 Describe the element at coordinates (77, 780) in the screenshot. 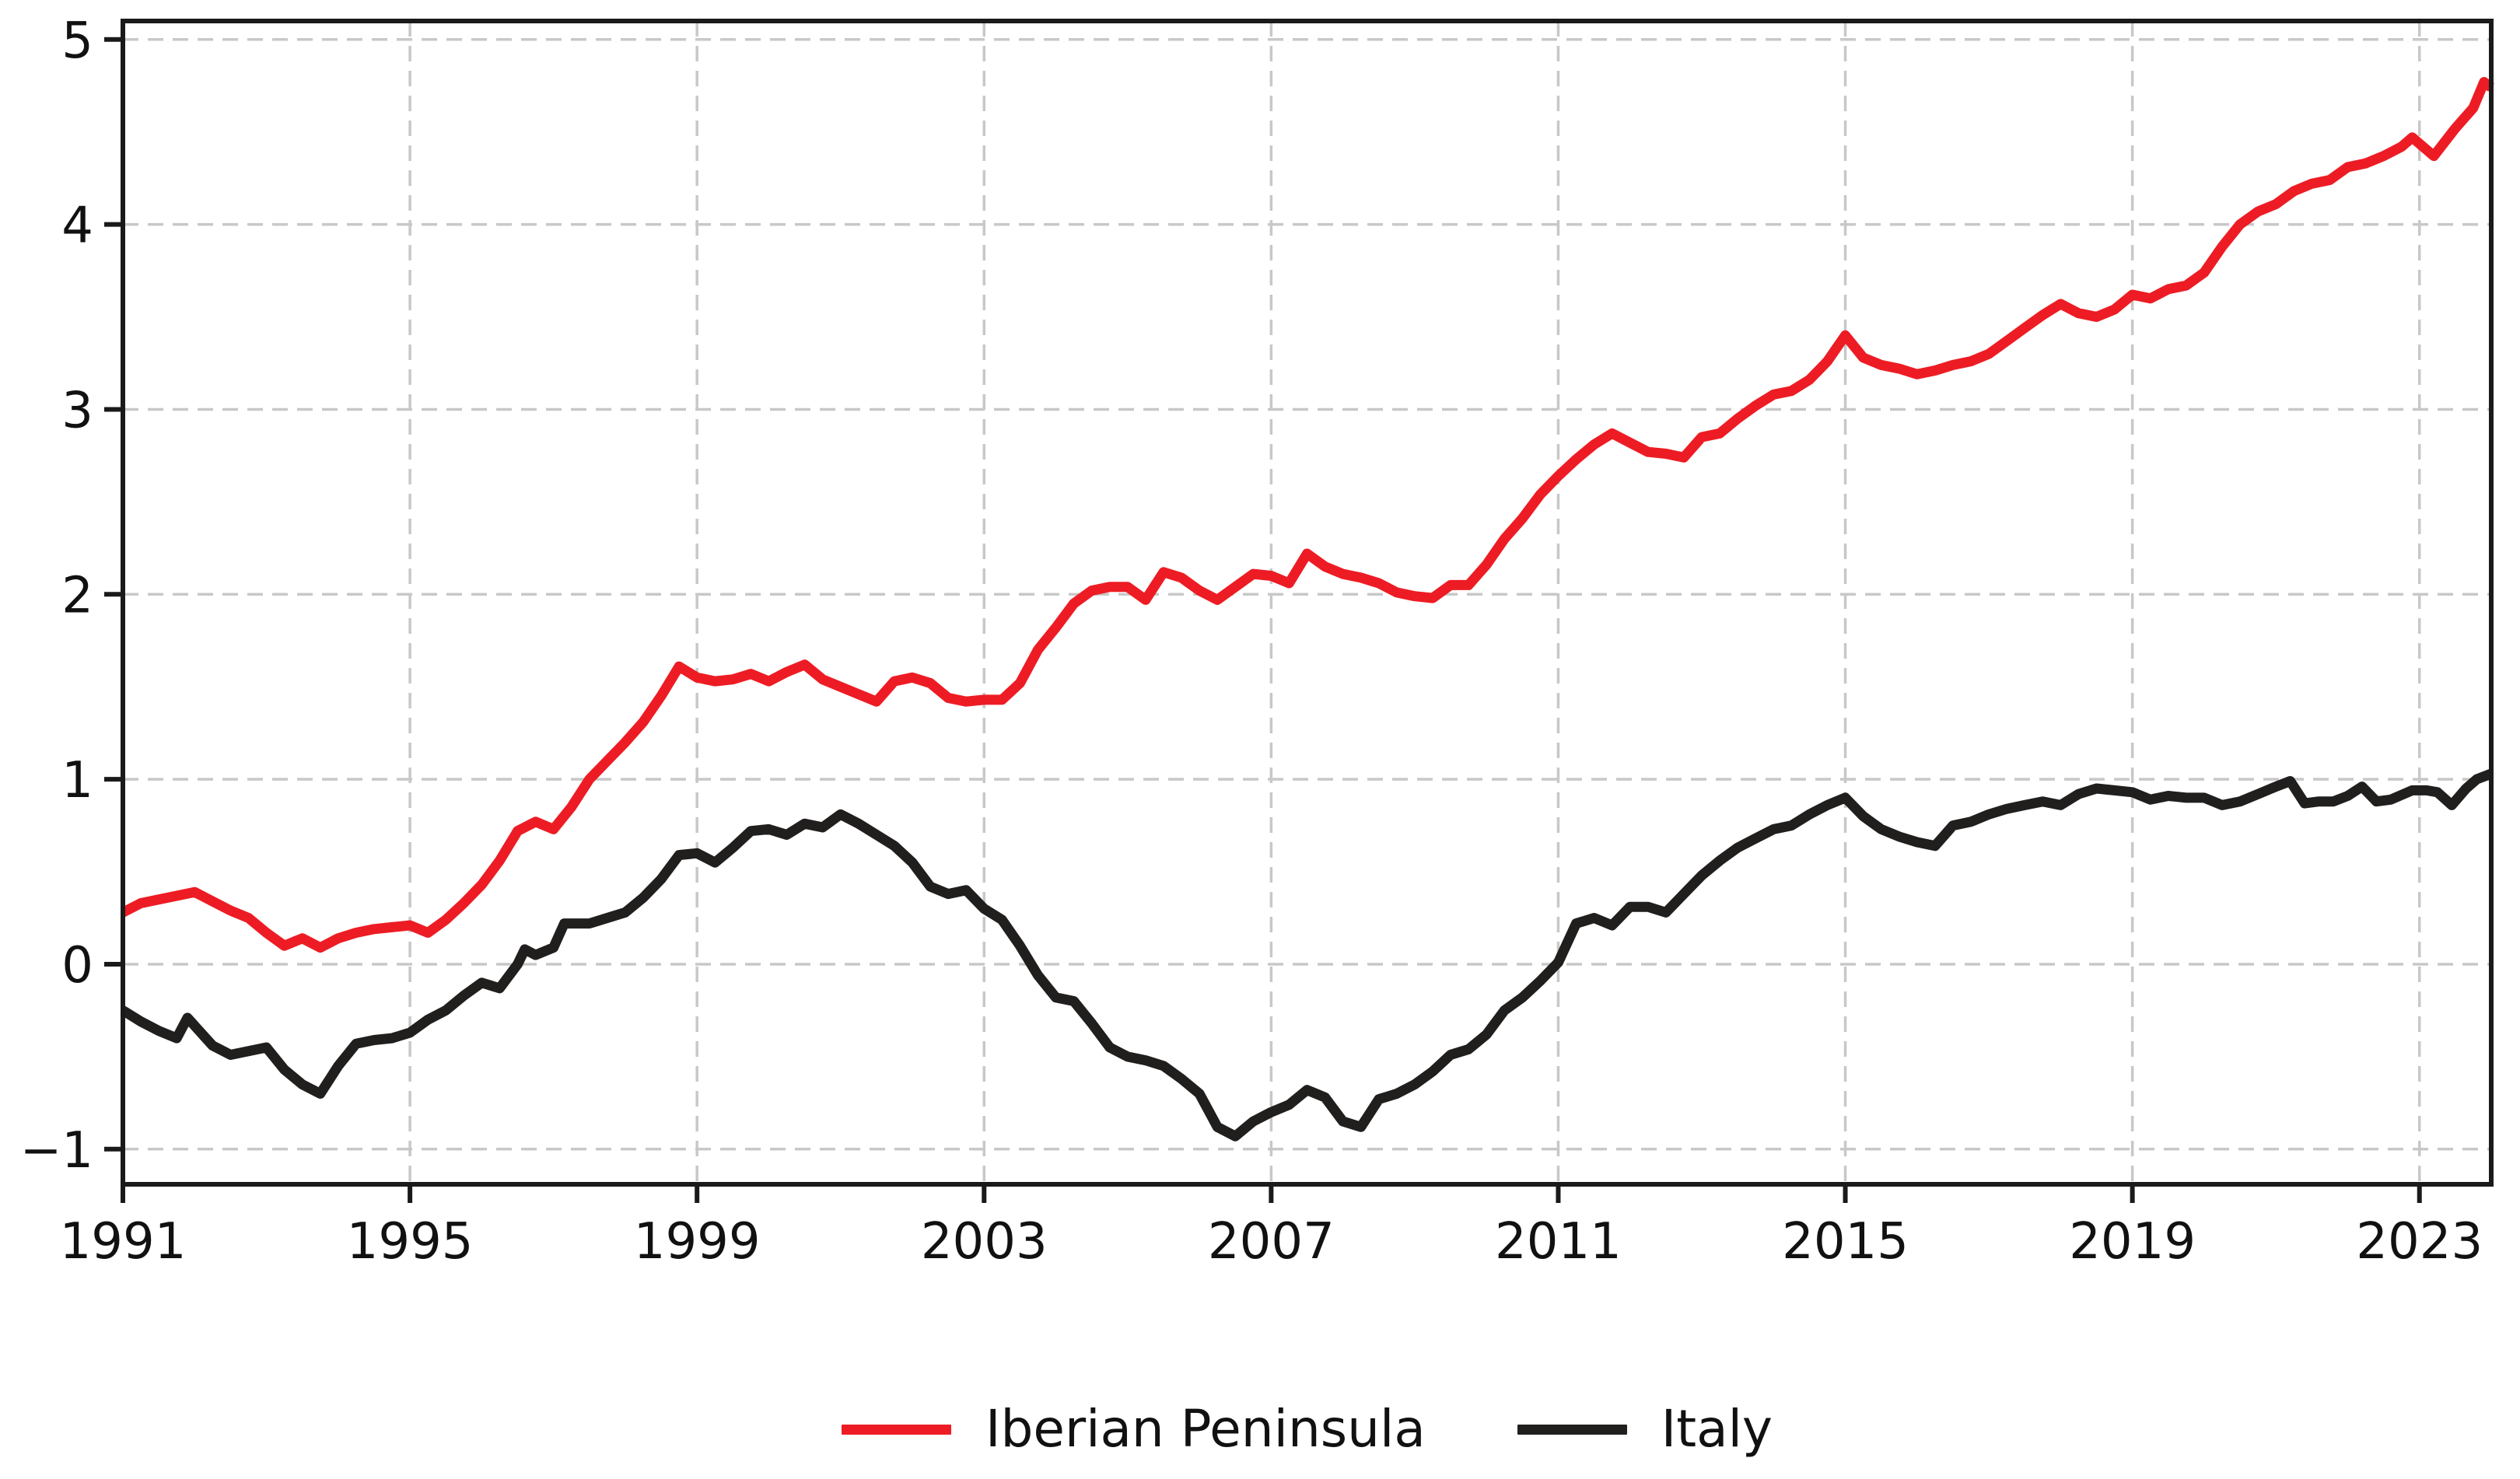

I see `y-tick-label: 1` at that location.